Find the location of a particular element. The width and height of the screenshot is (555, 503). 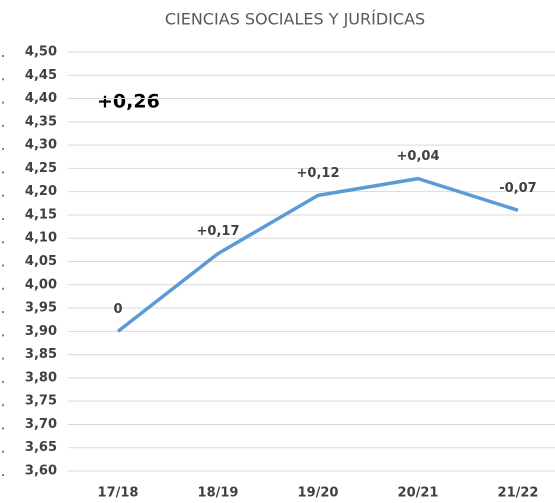

point-label: -0,07 is located at coordinates (517, 188).